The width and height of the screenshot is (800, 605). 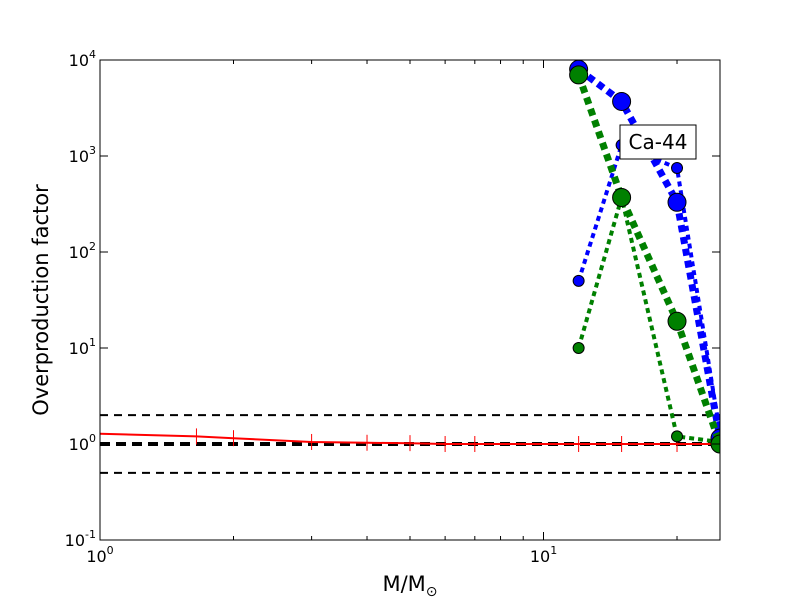 I want to click on y-tick-label: 10¹, so click(x=82, y=347).